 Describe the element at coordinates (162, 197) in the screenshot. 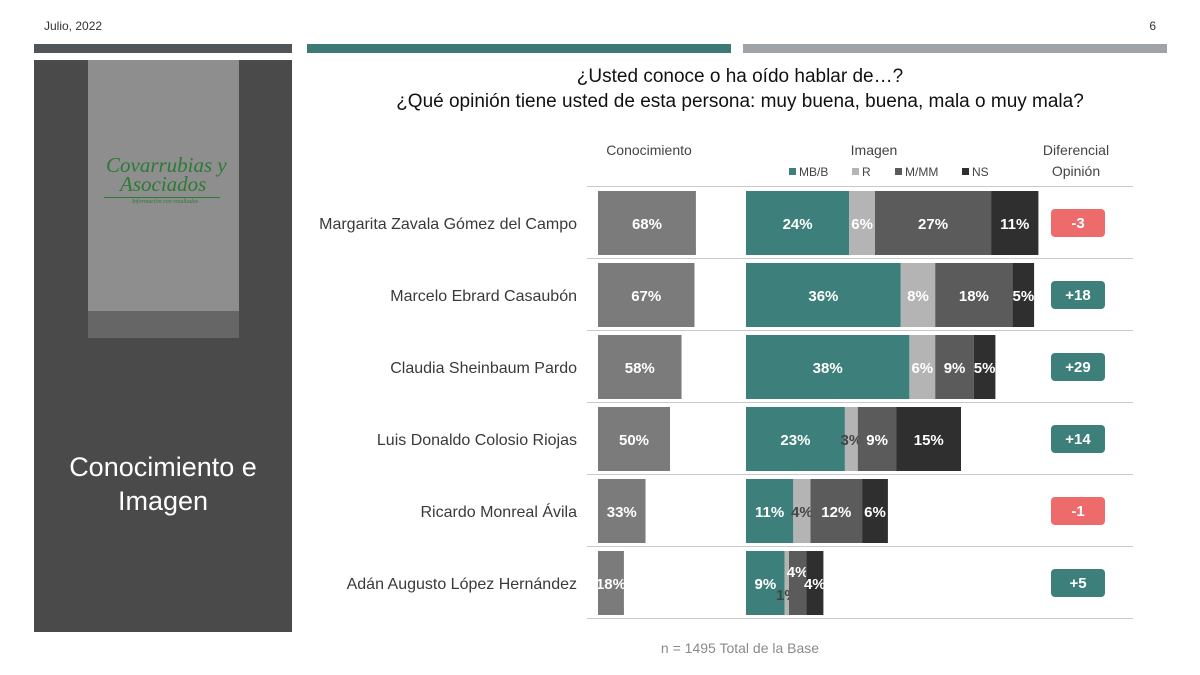

I see `logo-divider` at that location.